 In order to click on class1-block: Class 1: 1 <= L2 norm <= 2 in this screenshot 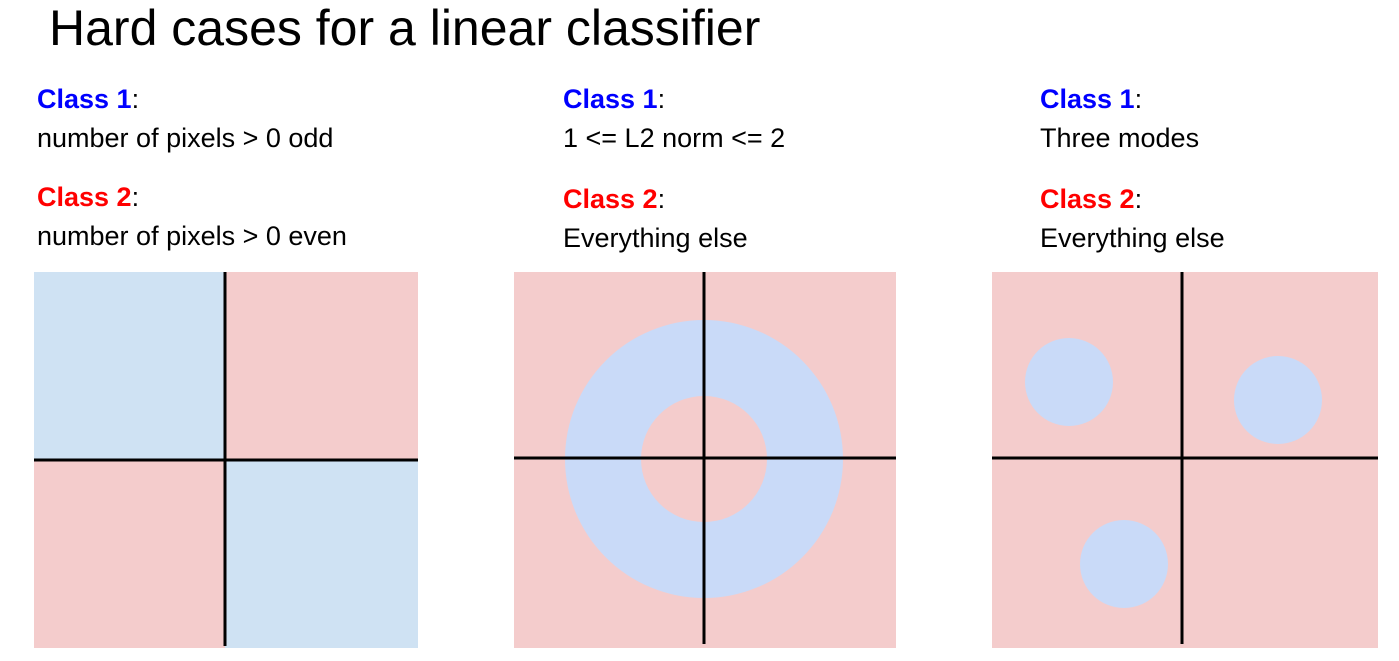, I will do `click(674, 119)`.